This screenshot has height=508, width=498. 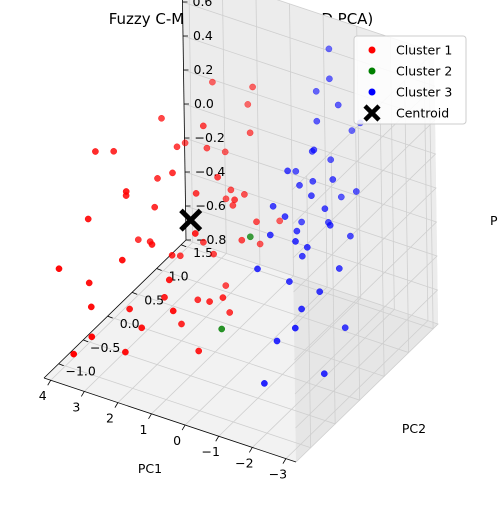 I want to click on x-tick-label: 2, so click(x=110, y=418).